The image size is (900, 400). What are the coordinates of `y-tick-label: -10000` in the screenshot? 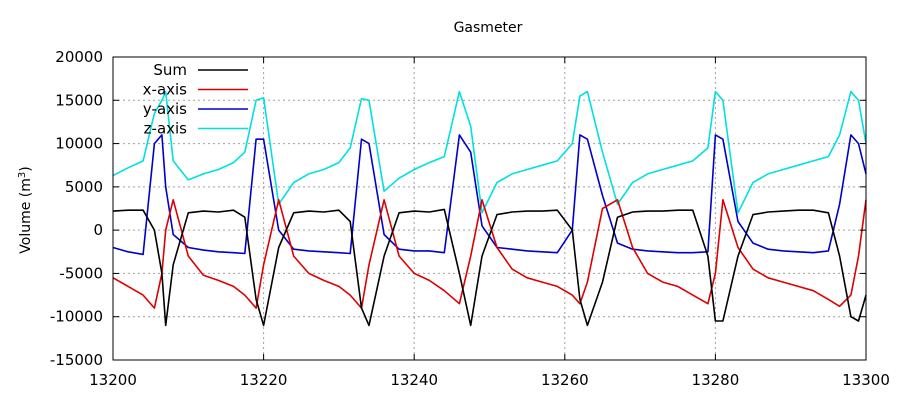 It's located at (76, 317).